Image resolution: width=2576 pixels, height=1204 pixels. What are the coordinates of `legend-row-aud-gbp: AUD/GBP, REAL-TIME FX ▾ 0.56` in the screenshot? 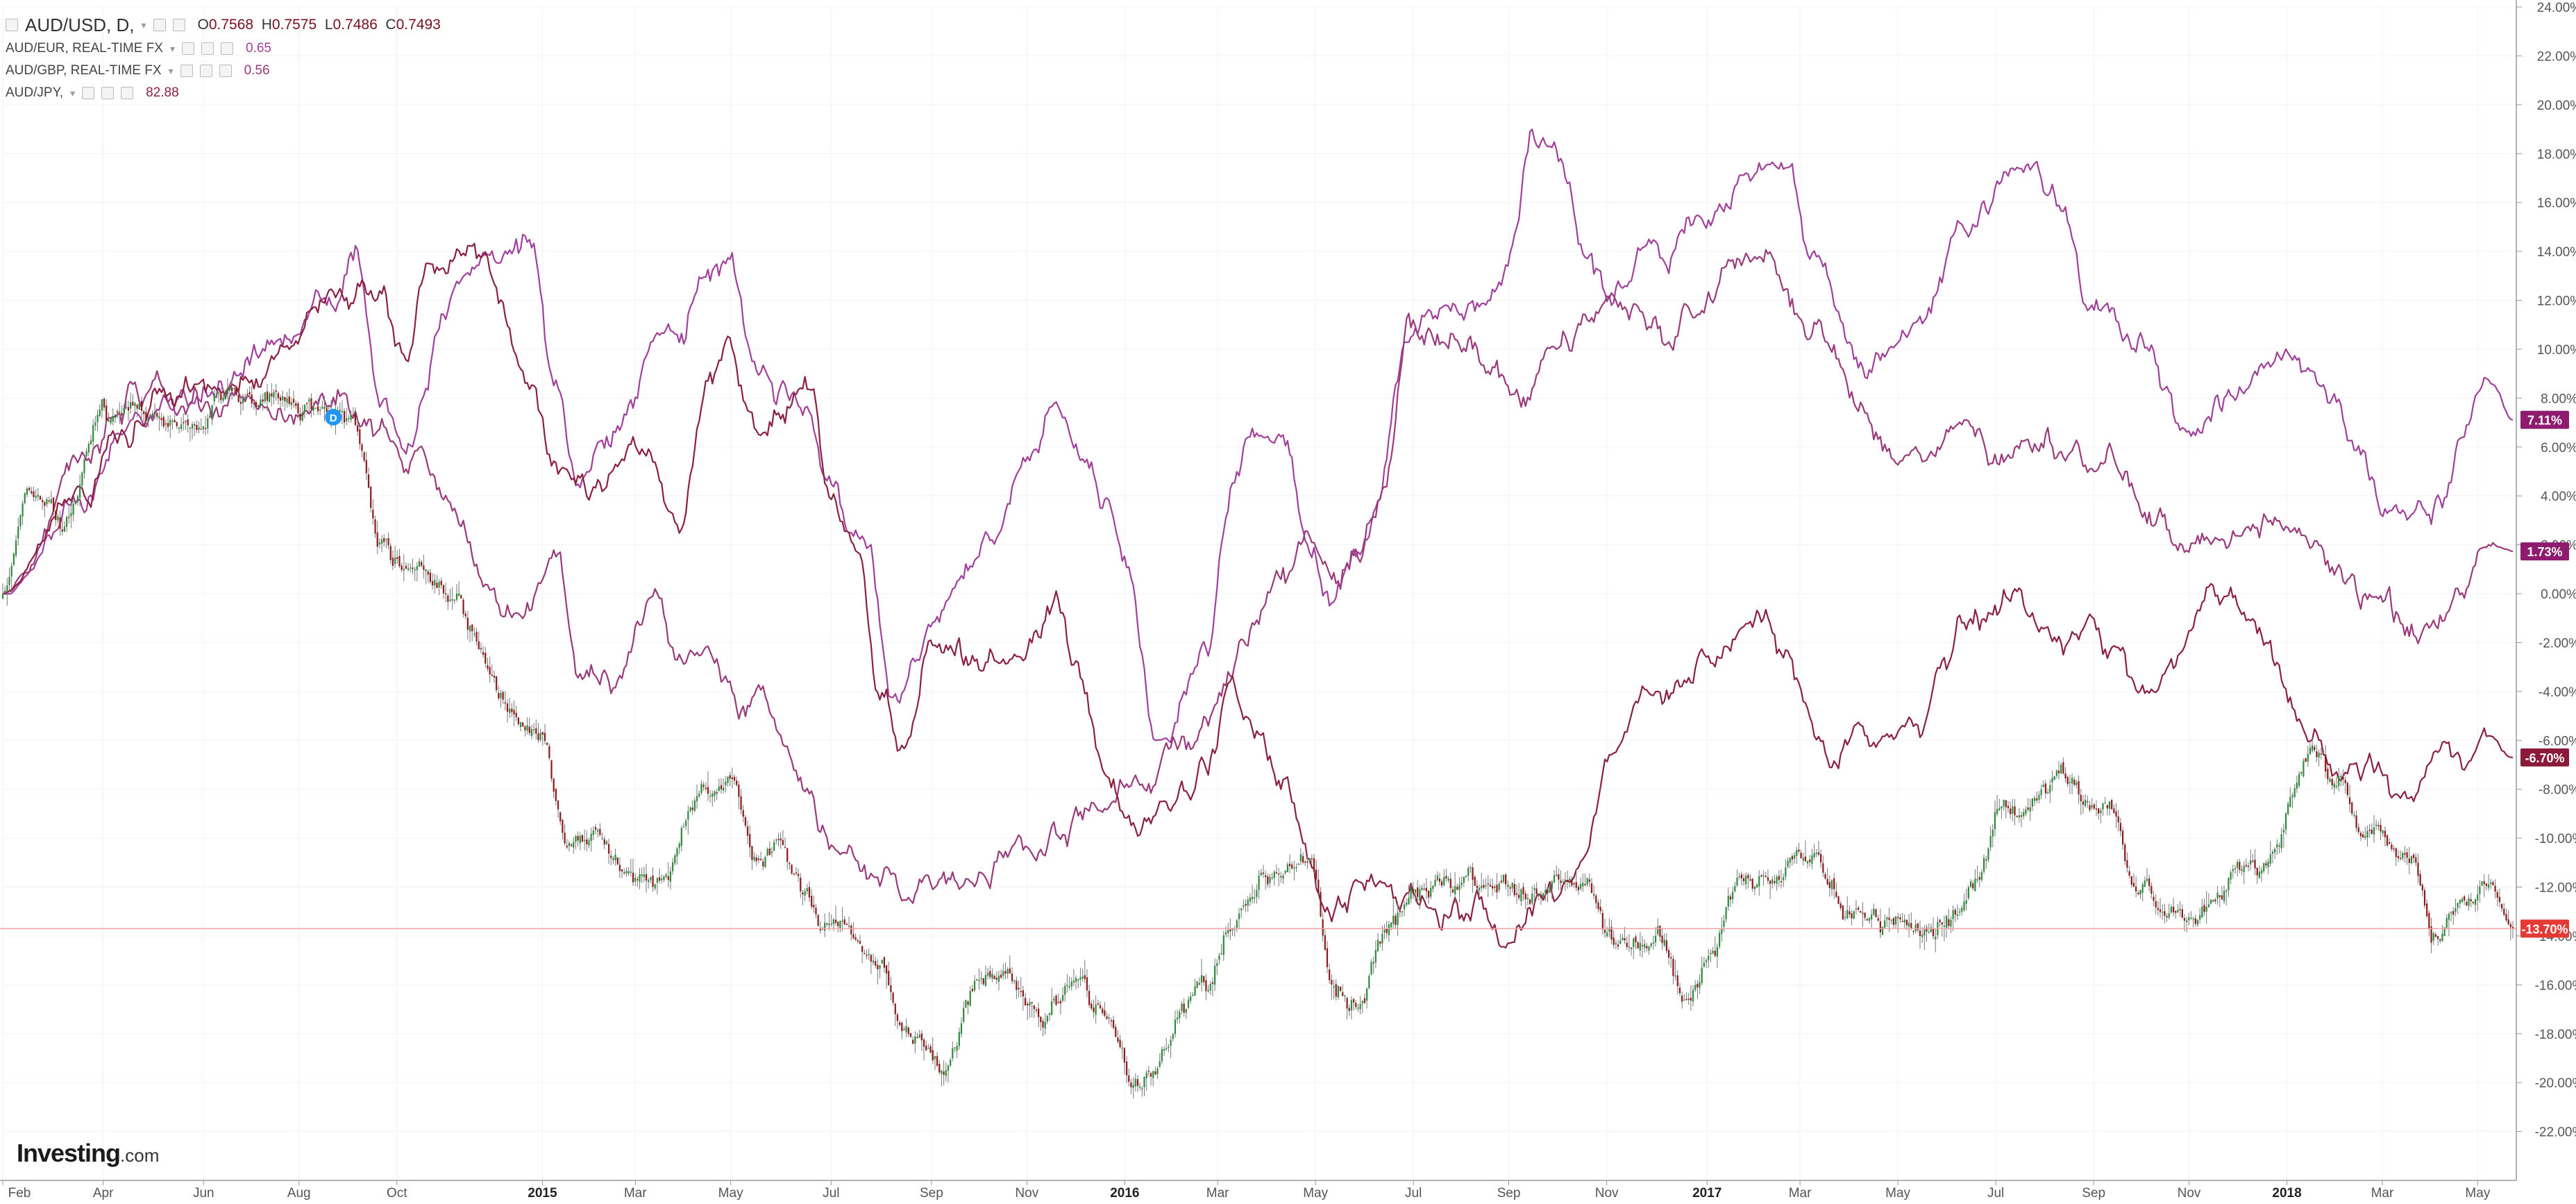 It's located at (223, 71).